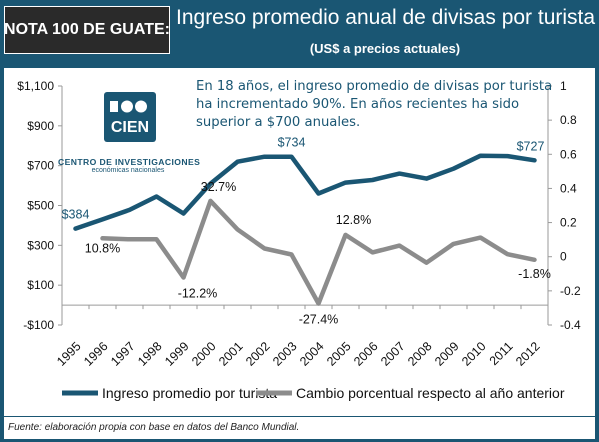  I want to click on y-left-tick-label: $700, so click(40, 166).